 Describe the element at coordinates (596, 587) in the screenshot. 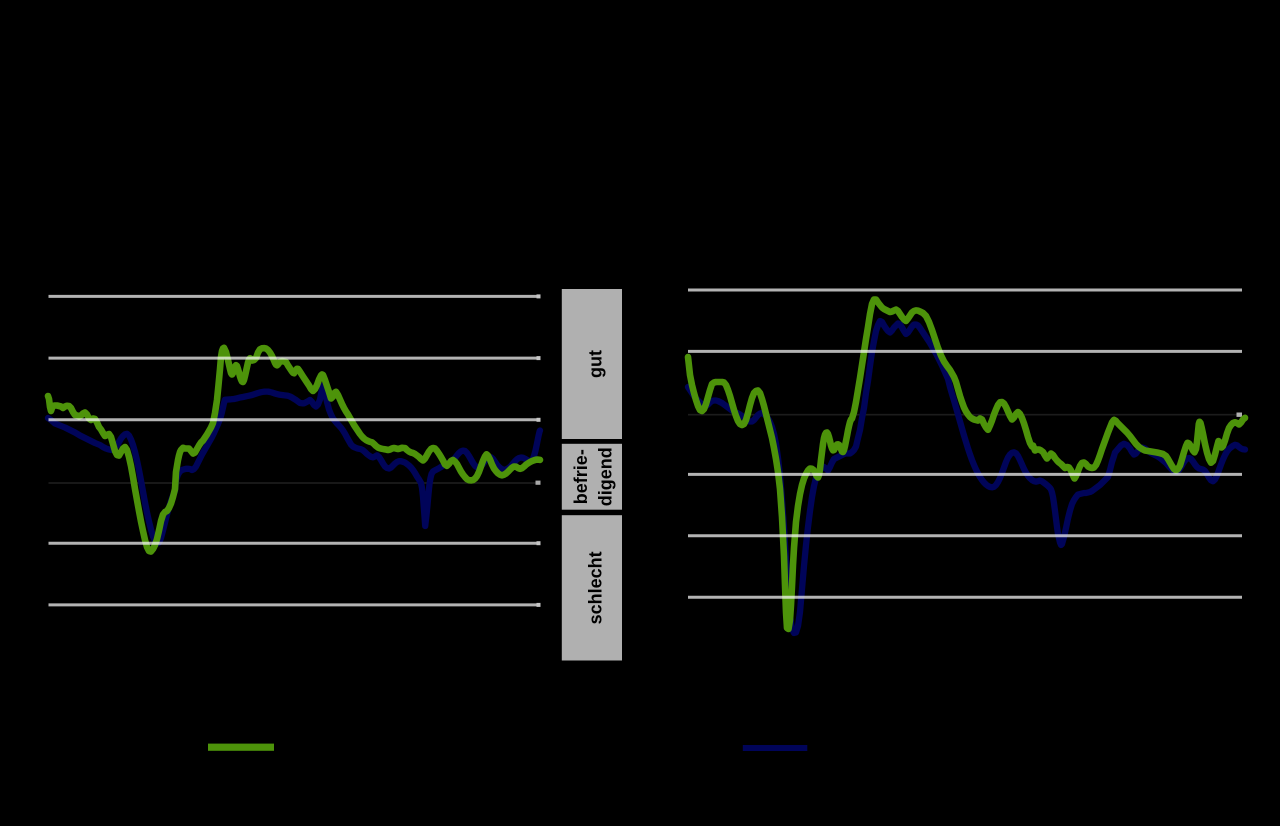

I see `svg-text: schlecht` at that location.